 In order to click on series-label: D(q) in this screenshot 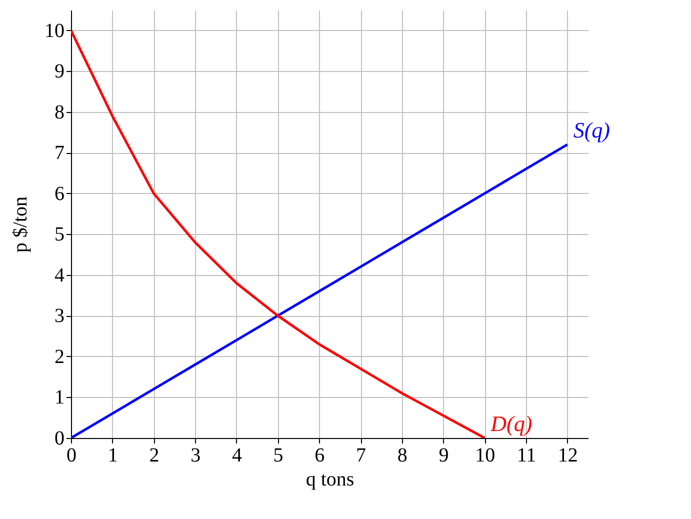, I will do `click(511, 423)`.